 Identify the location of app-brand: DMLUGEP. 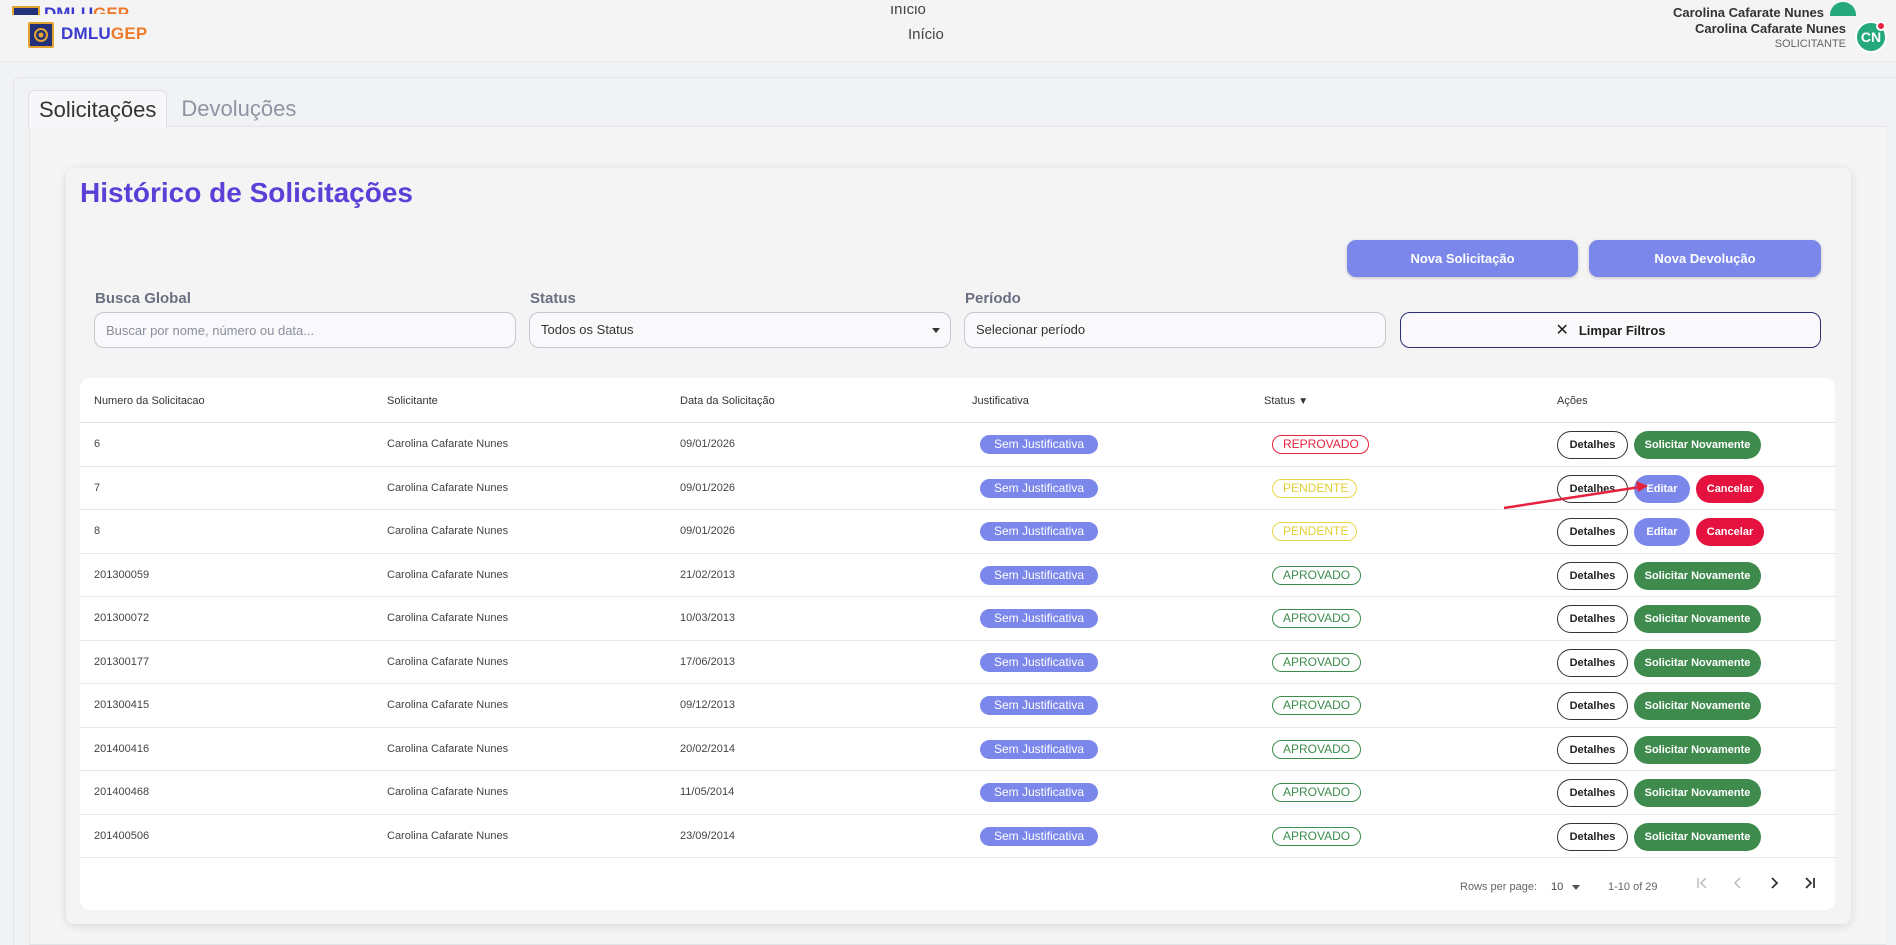
(104, 34).